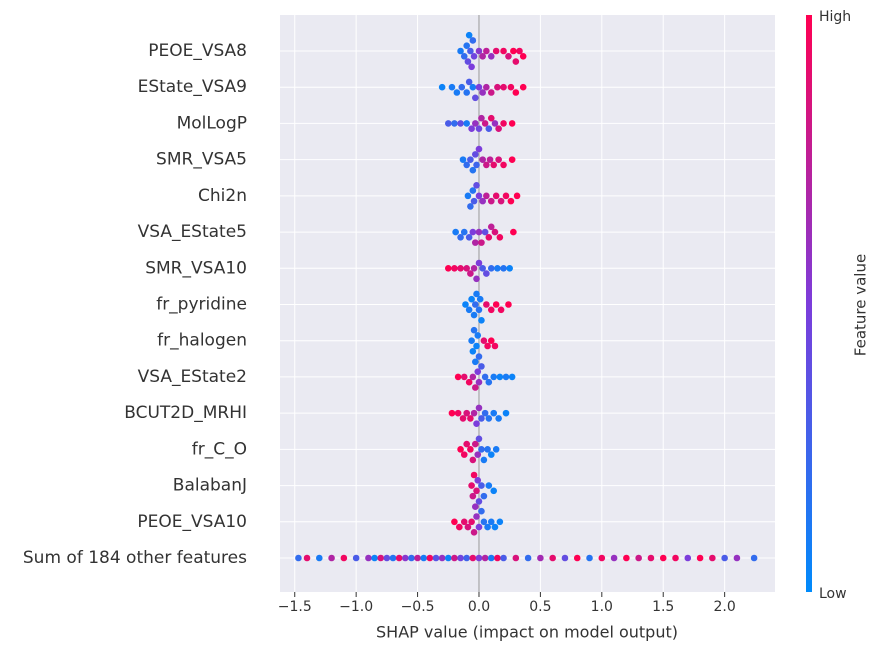  Describe the element at coordinates (185, 413) in the screenshot. I see `feature-label: BCUT2D_MRHI` at that location.